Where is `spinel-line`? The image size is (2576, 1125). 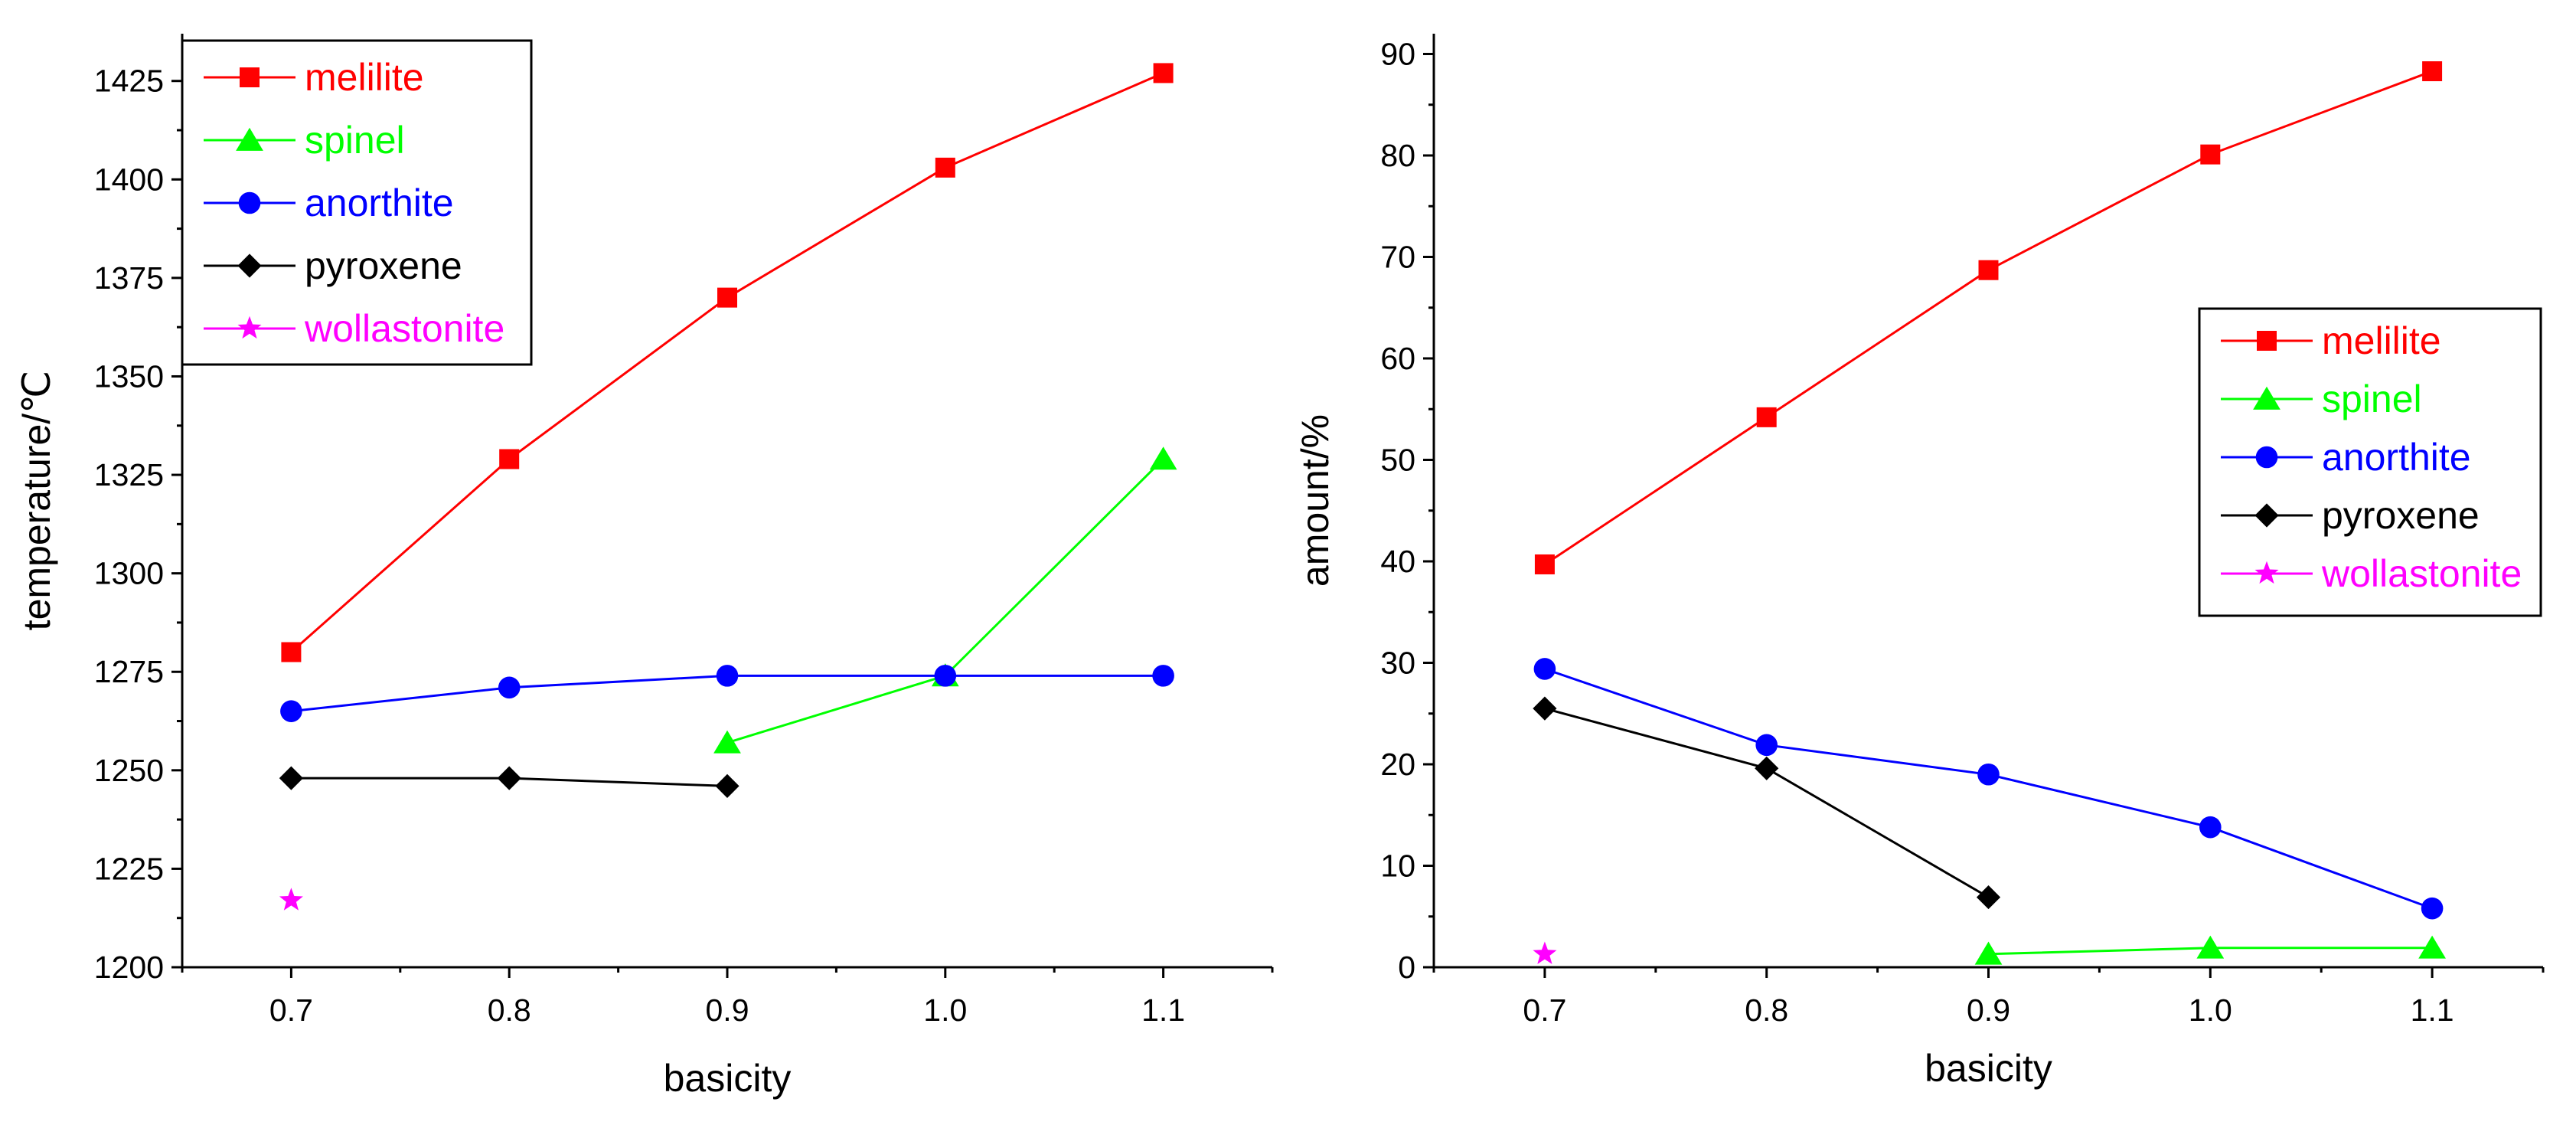
spinel-line is located at coordinates (945, 601).